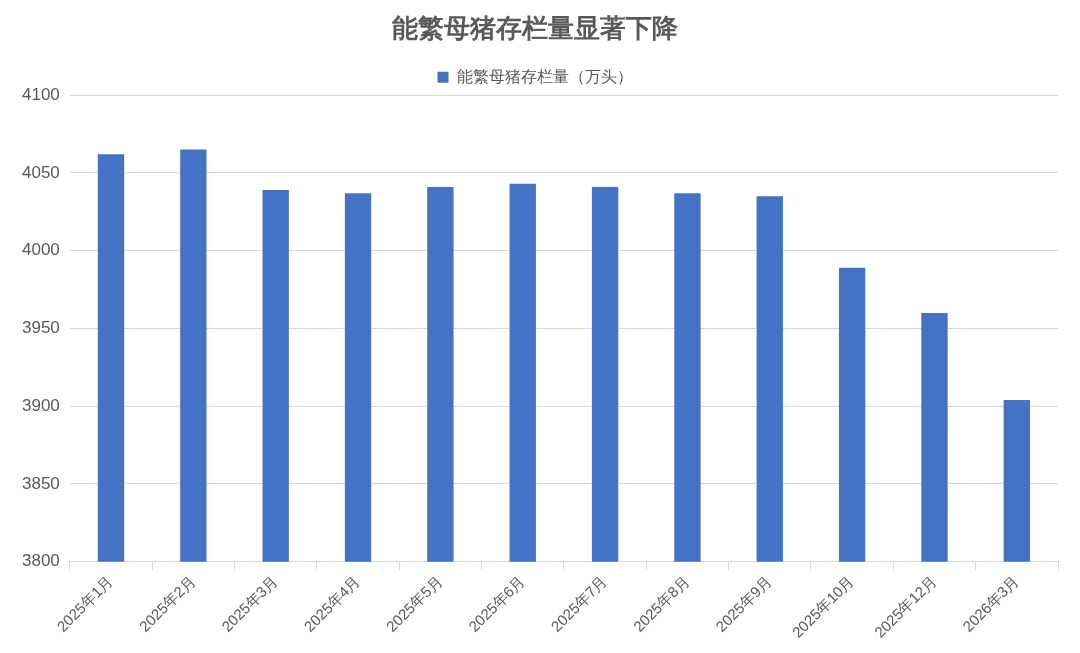 The image size is (1080, 653). What do you see at coordinates (40, 561) in the screenshot?
I see `y-tick-label: 3800` at bounding box center [40, 561].